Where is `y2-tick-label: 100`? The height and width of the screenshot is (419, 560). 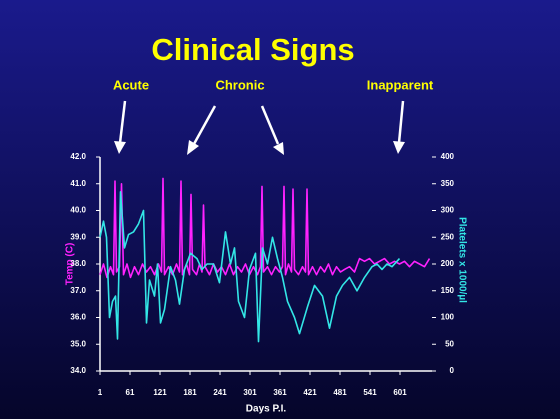
y2-tick-label: 100 is located at coordinates (448, 317).